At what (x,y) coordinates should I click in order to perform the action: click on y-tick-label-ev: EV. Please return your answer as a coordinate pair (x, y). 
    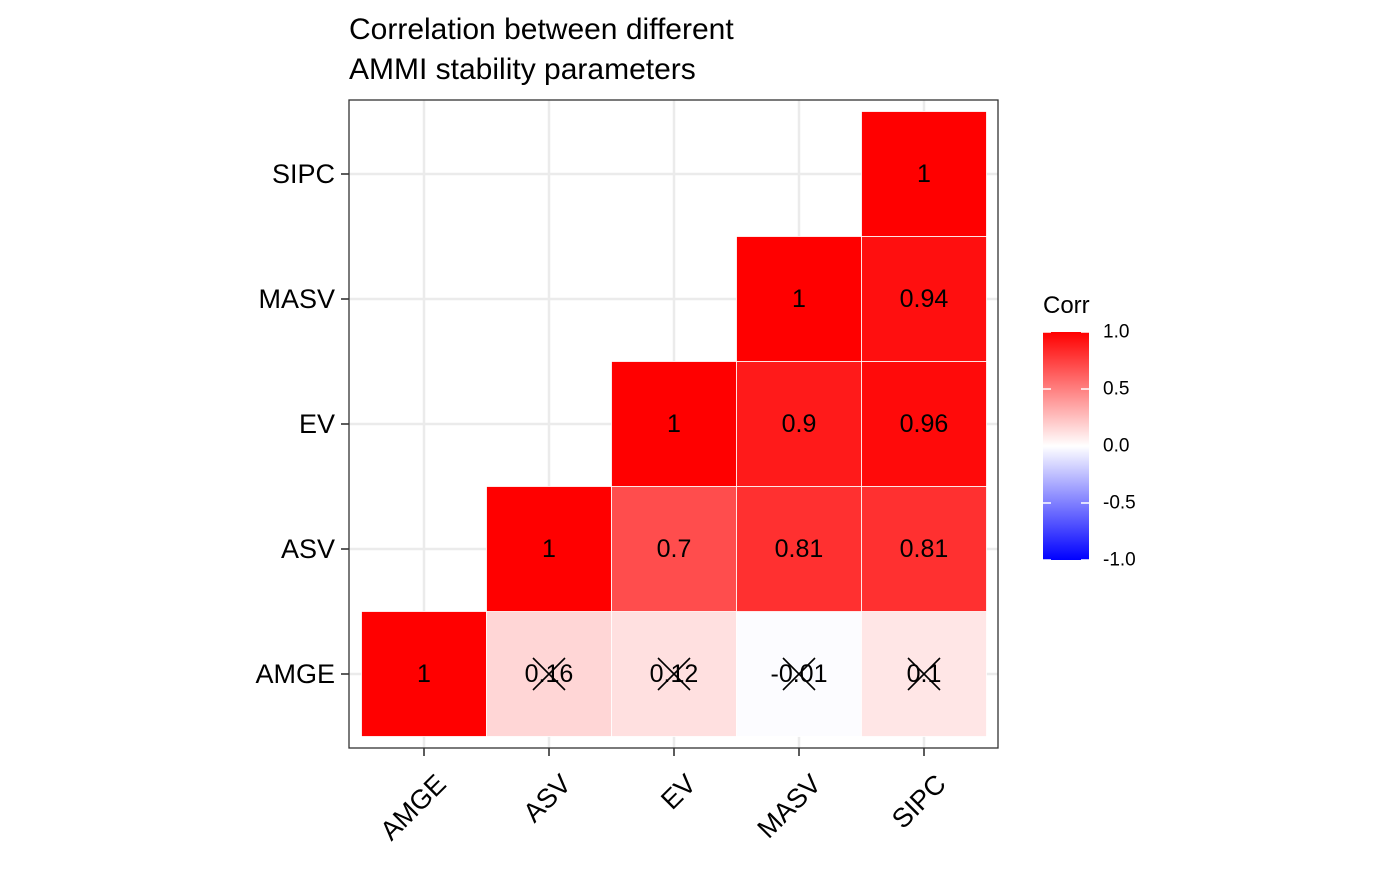
    Looking at the image, I should click on (317, 424).